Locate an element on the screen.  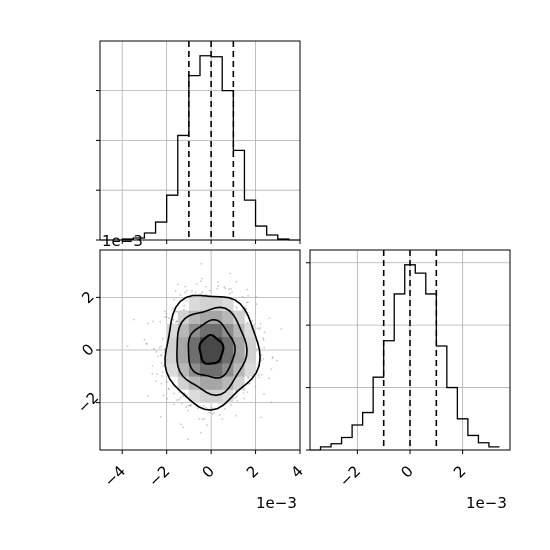
joint-x-offset-label: 1e−3 is located at coordinates (276, 503).